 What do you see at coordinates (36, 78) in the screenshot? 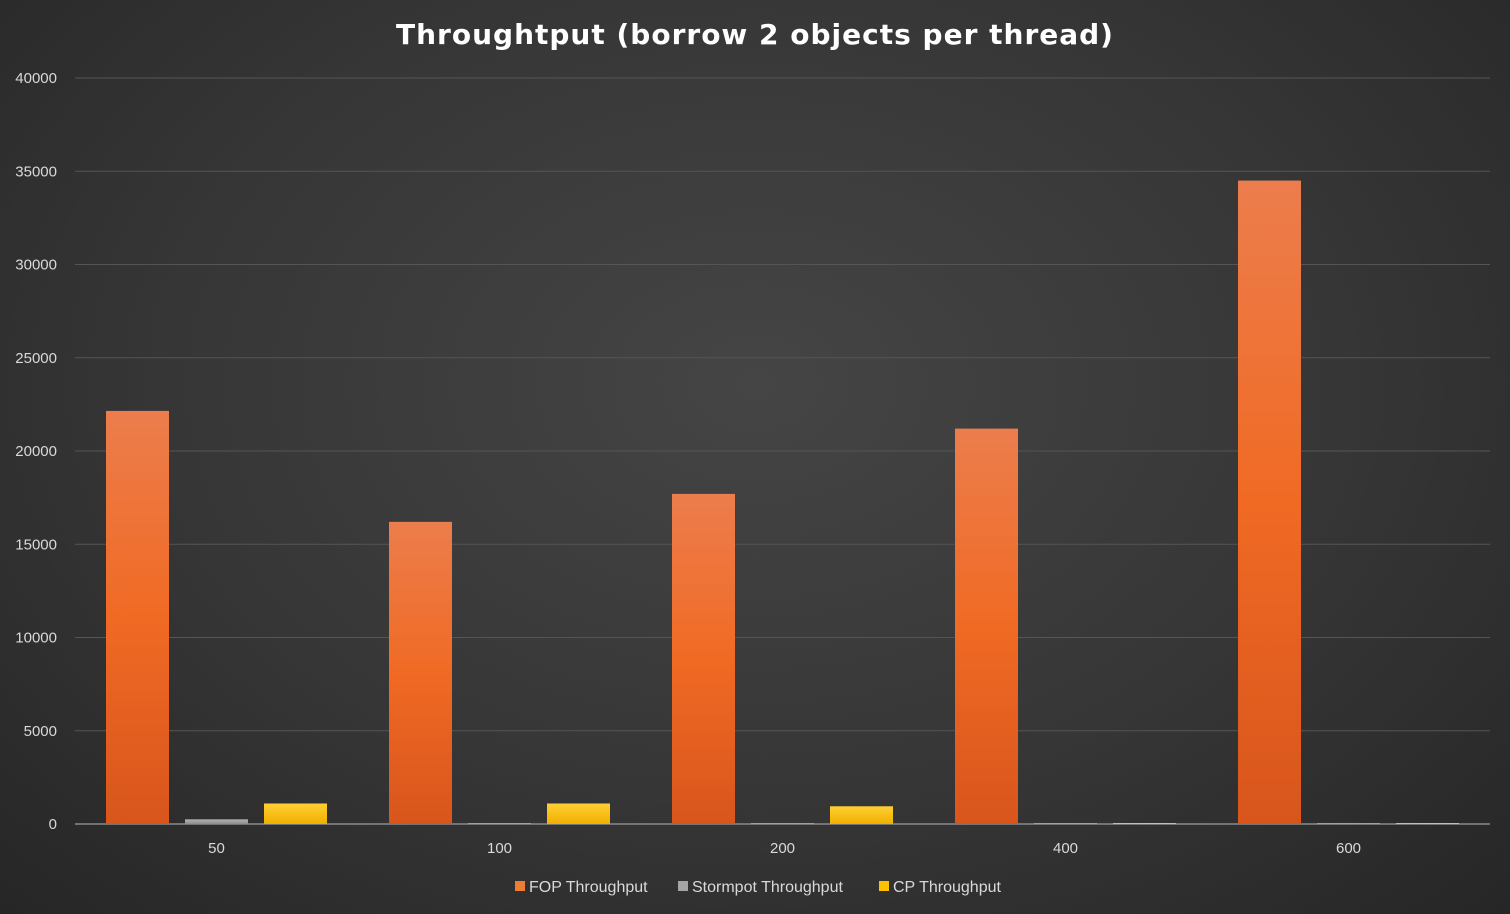
I see `y-tick-label: 40000` at bounding box center [36, 78].